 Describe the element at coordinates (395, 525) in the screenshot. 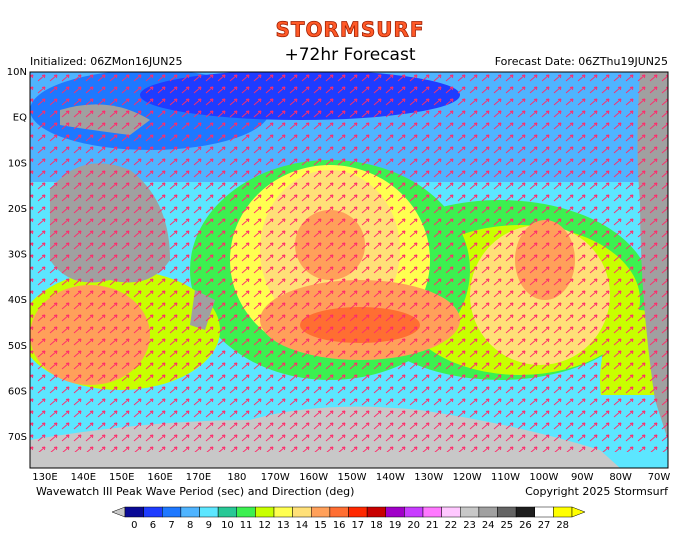

I see `legend-label: 19` at that location.